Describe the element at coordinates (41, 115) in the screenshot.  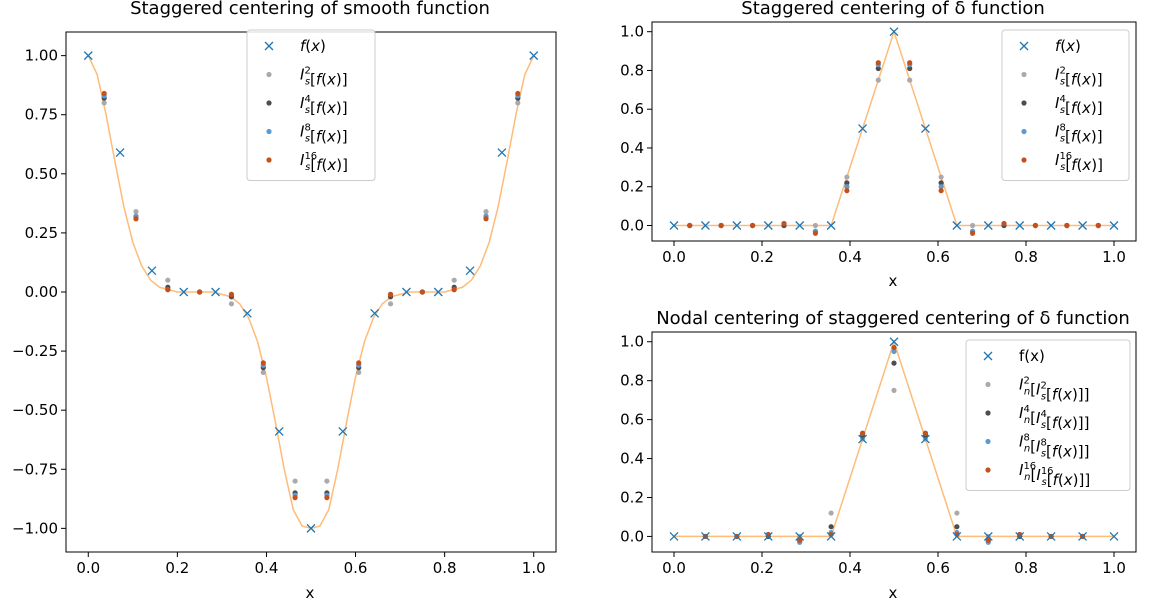
I see `y-tick-label: 0.75` at that location.